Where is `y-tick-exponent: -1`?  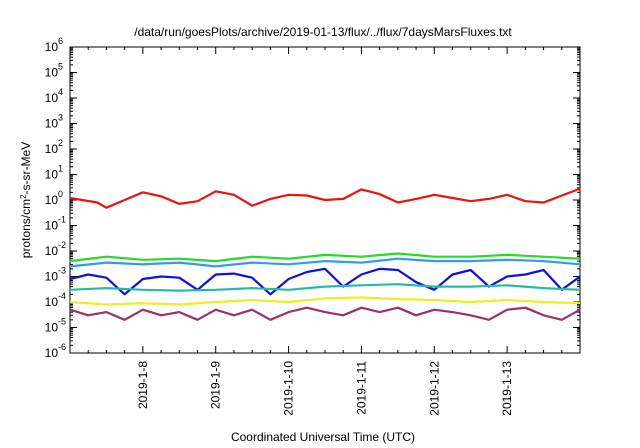 y-tick-exponent: -1 is located at coordinates (62, 220).